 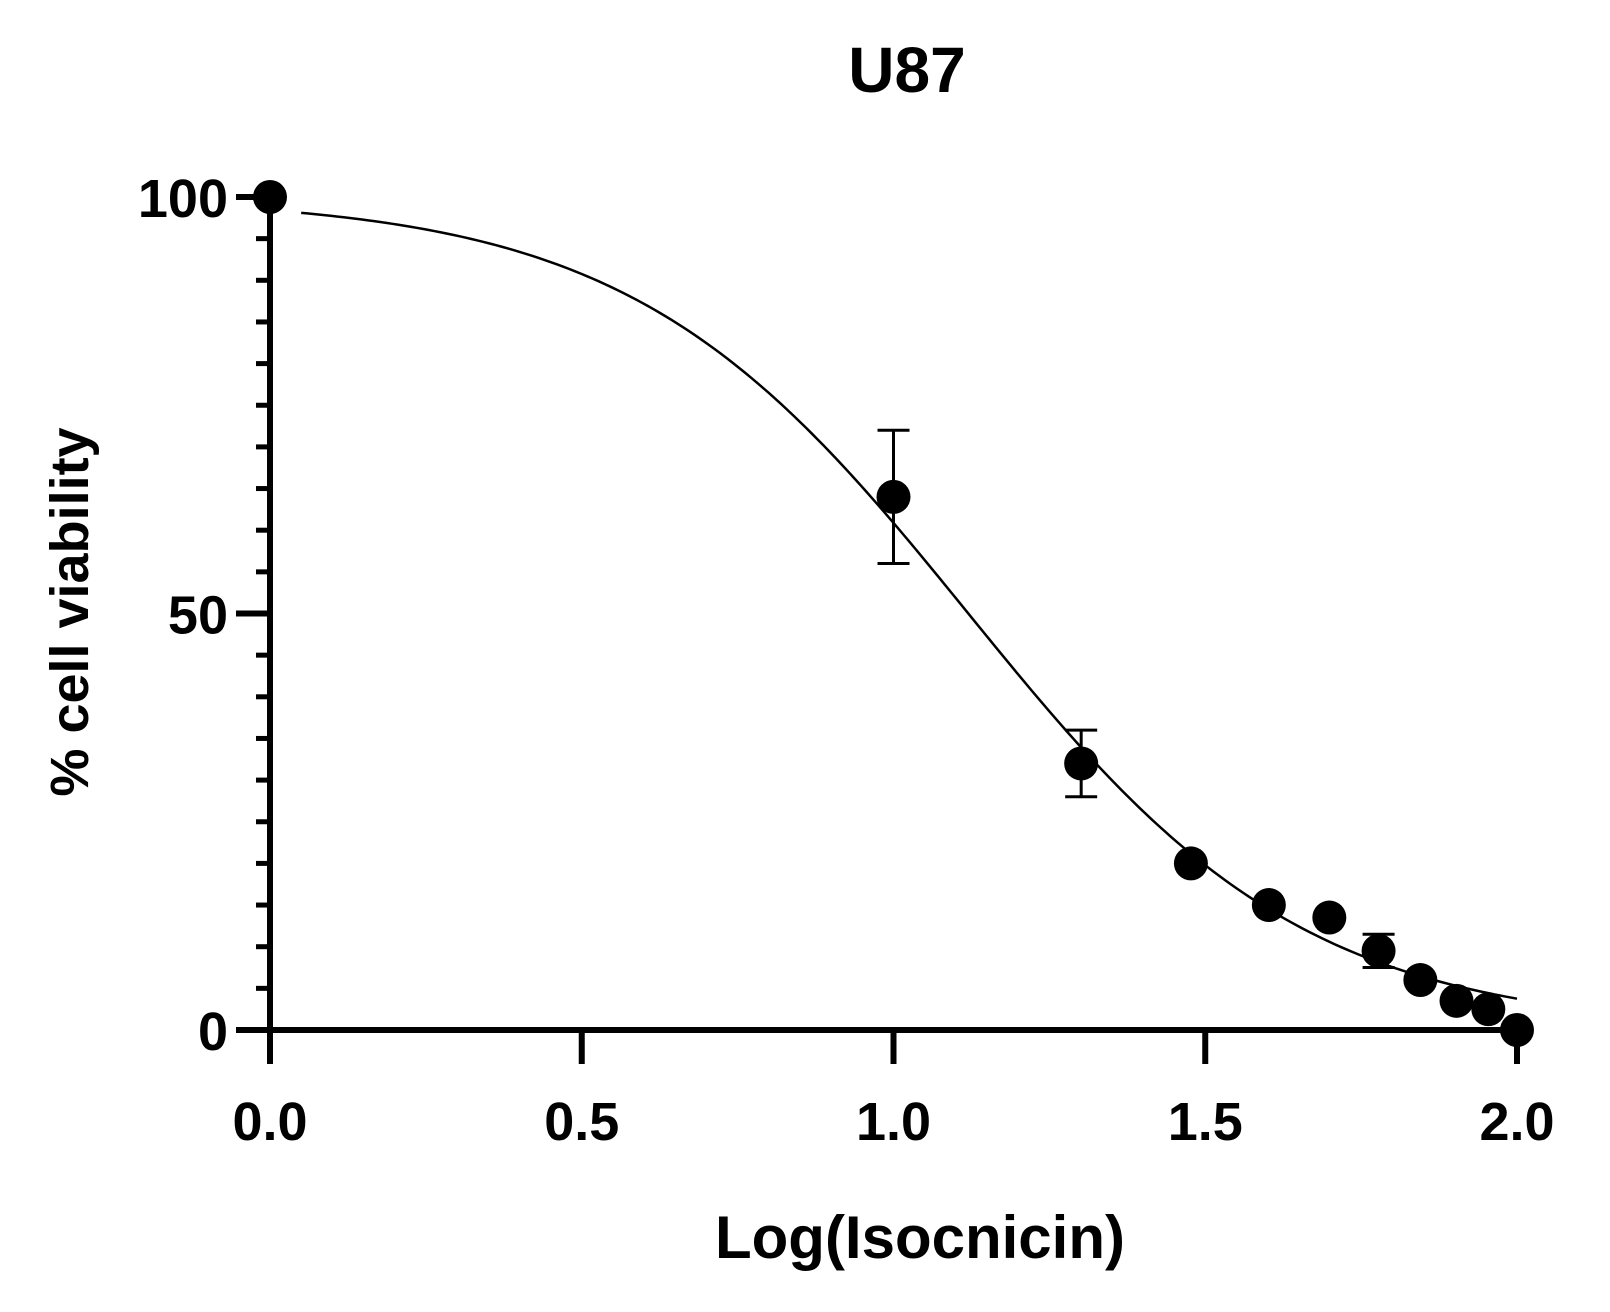 I want to click on x-tick-label: 1.0, so click(x=893, y=1122).